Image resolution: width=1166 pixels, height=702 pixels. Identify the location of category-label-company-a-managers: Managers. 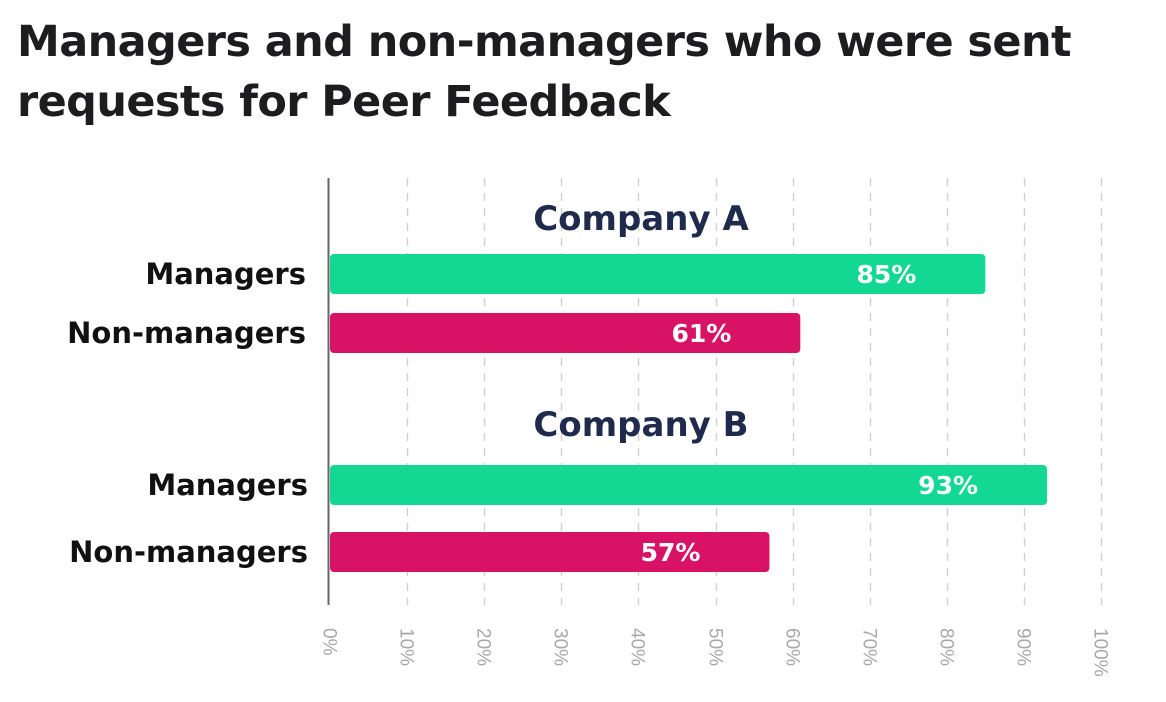
(225, 274).